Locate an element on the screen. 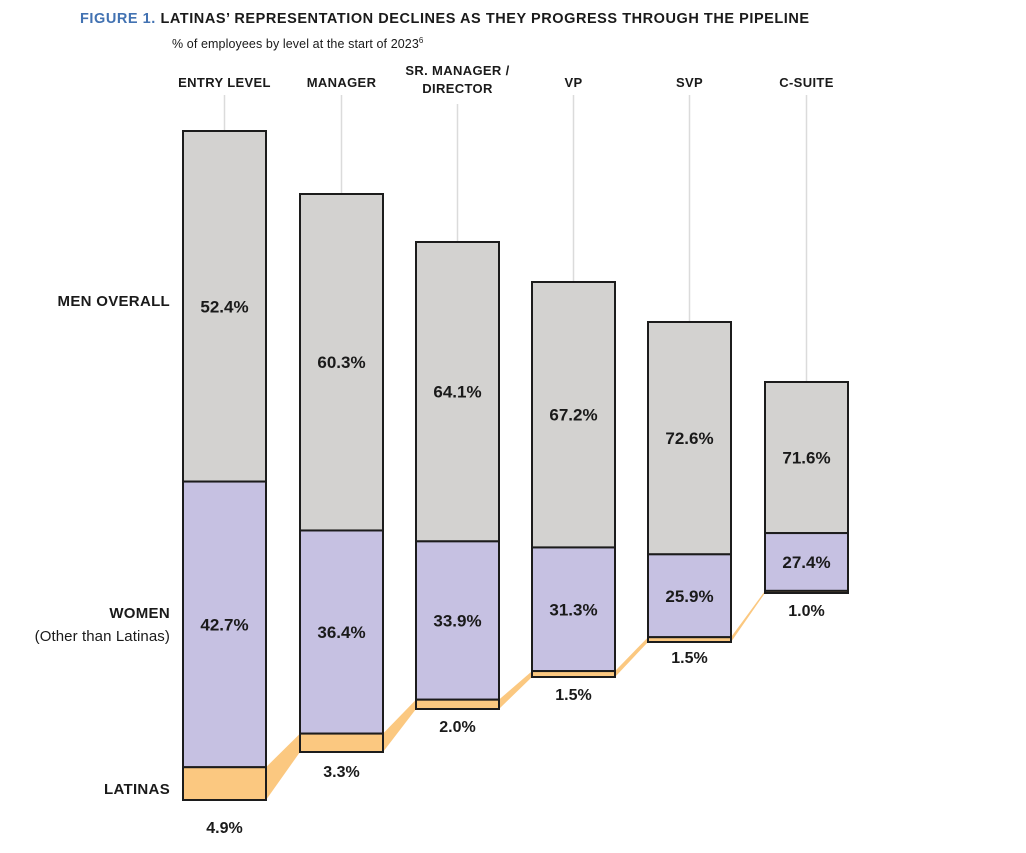  column-header-entry-level: ENTRY LEVEL is located at coordinates (224, 82).